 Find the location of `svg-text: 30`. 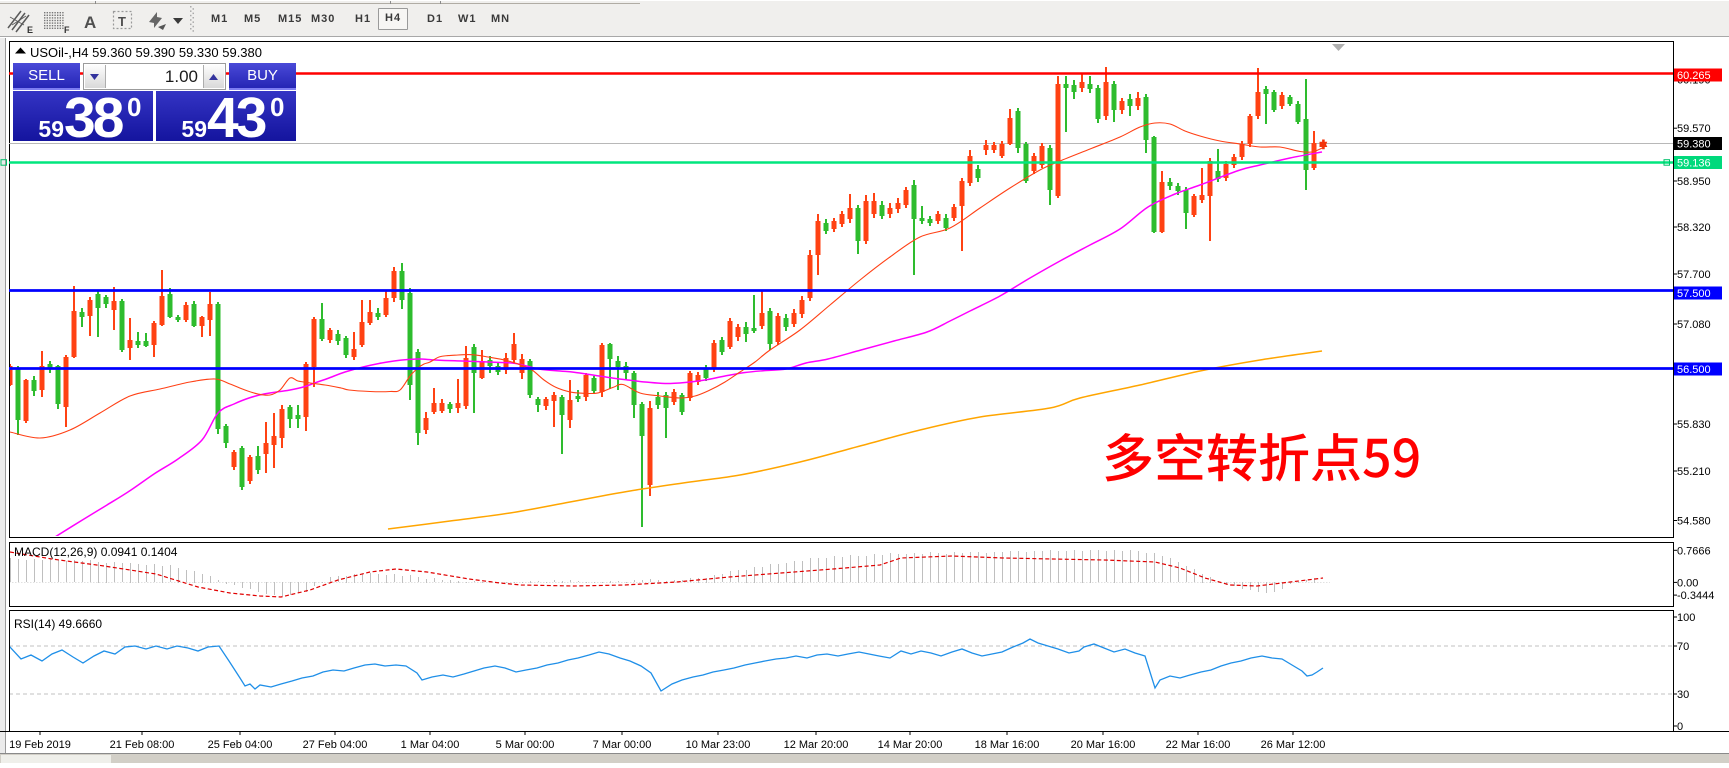

svg-text: 30 is located at coordinates (1683, 695).